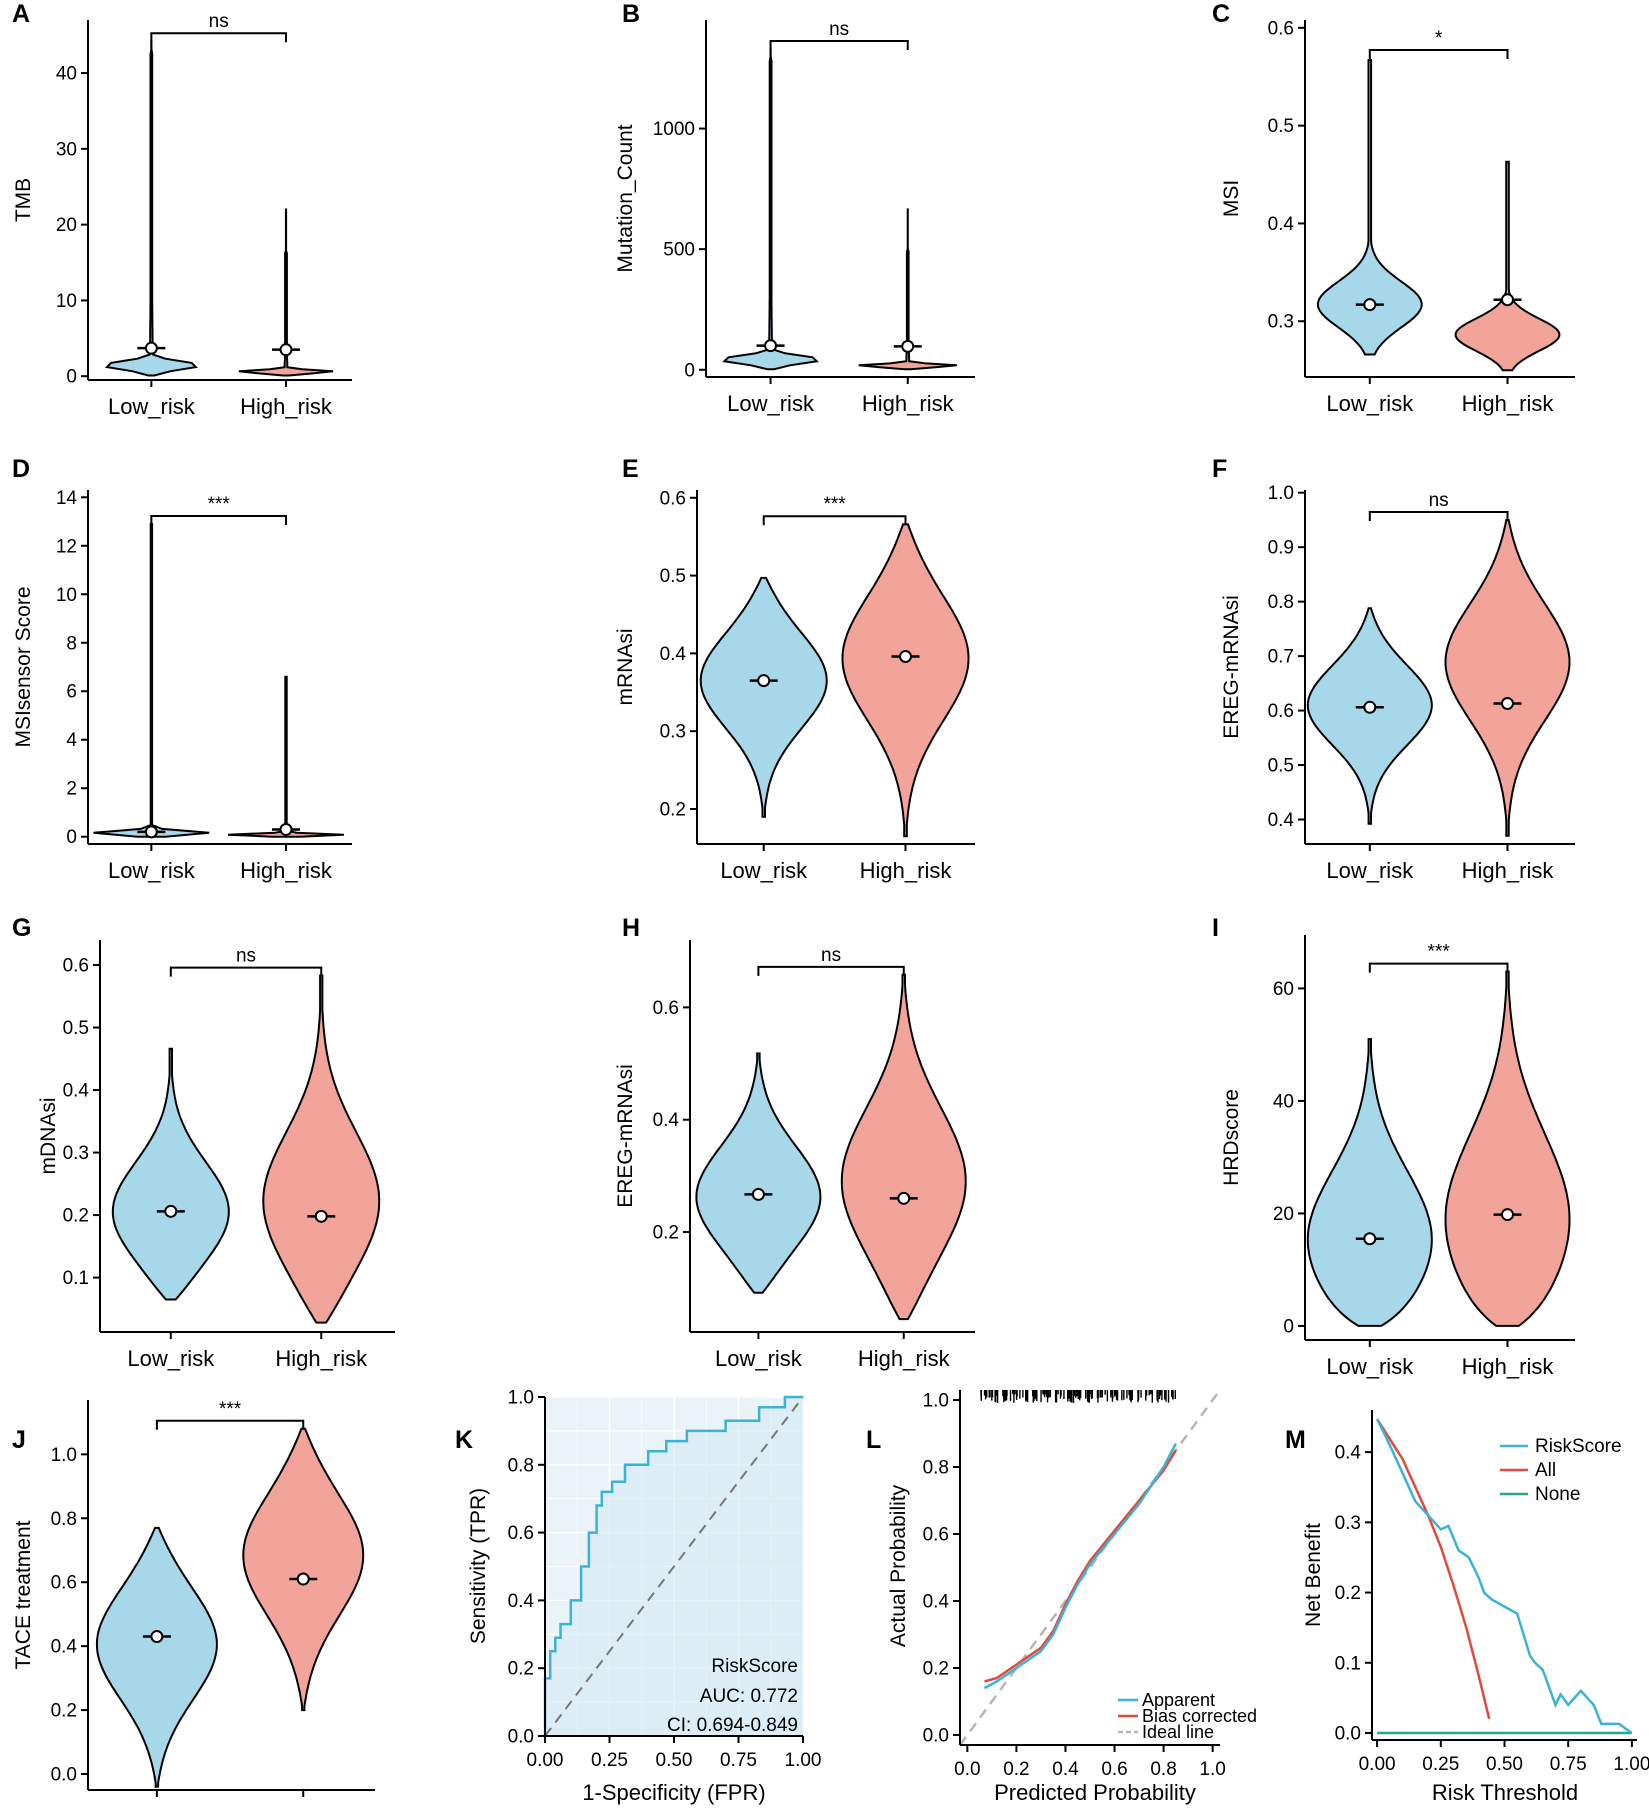 This screenshot has height=1808, width=1649. I want to click on y-tick-label: 0, so click(71, 377).